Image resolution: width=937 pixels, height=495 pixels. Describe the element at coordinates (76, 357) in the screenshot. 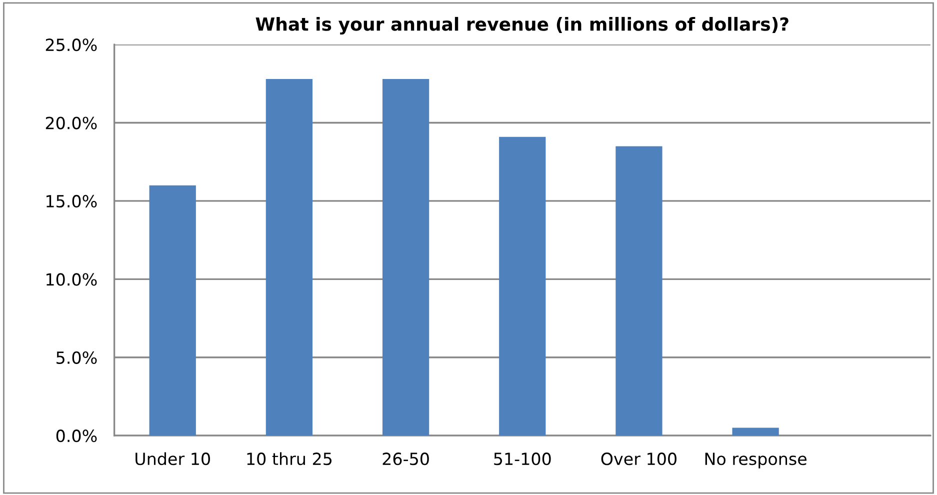

I see `y-tick-label: 5.0%` at that location.